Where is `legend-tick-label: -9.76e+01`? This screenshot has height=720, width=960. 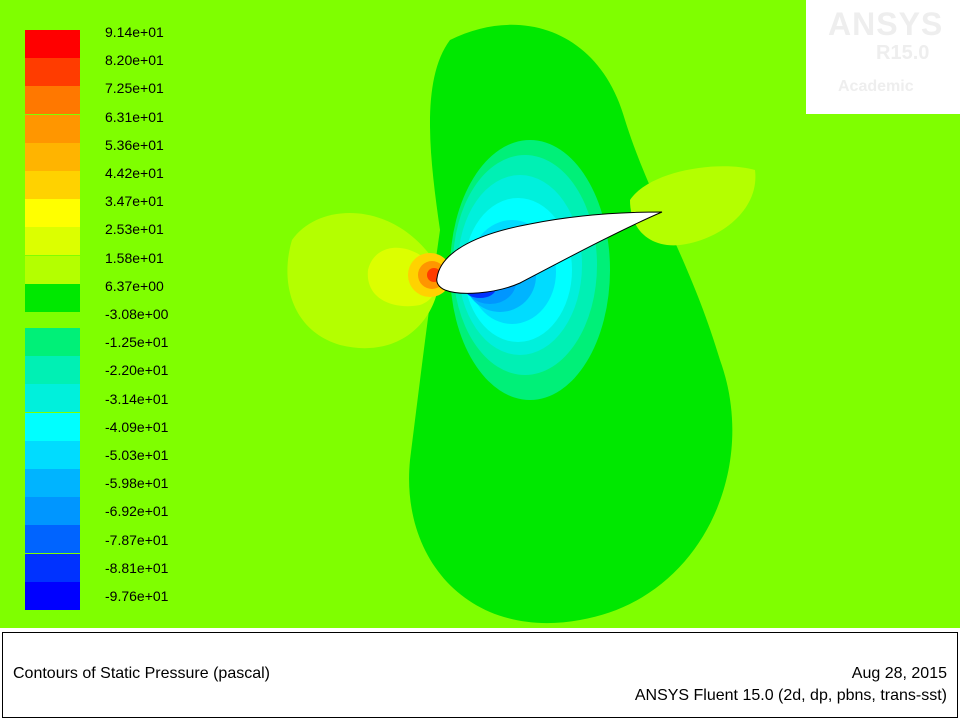
legend-tick-label: -9.76e+01 is located at coordinates (137, 596).